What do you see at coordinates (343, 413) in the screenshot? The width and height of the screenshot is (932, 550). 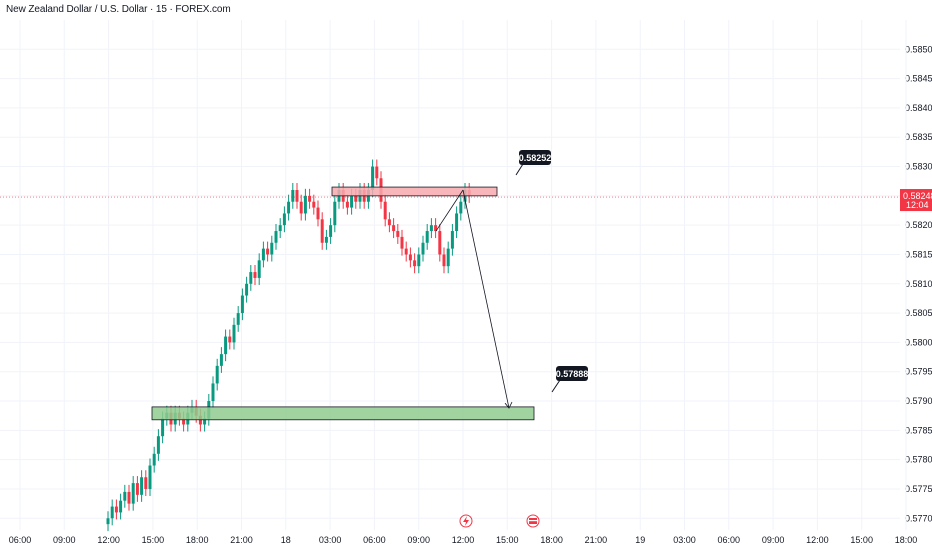 I see `support-zone` at bounding box center [343, 413].